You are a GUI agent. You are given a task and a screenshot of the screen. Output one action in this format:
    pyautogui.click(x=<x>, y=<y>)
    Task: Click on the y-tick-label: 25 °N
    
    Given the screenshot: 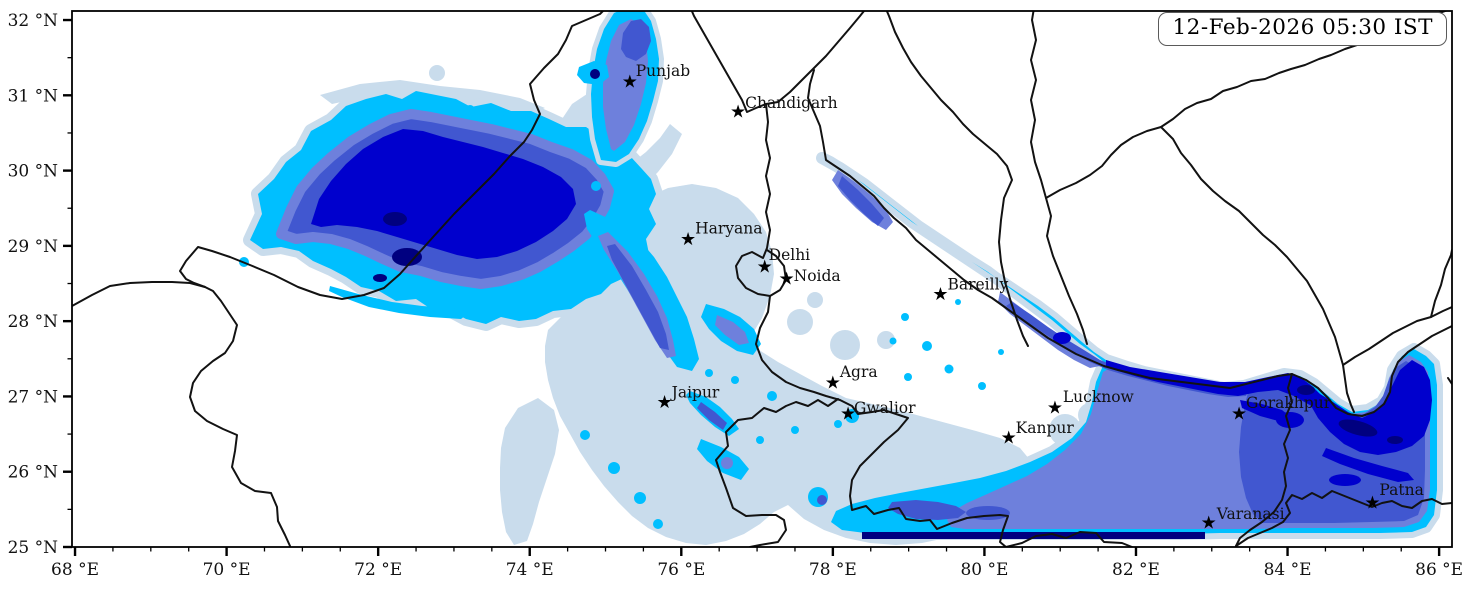 What is the action you would take?
    pyautogui.click(x=33, y=548)
    